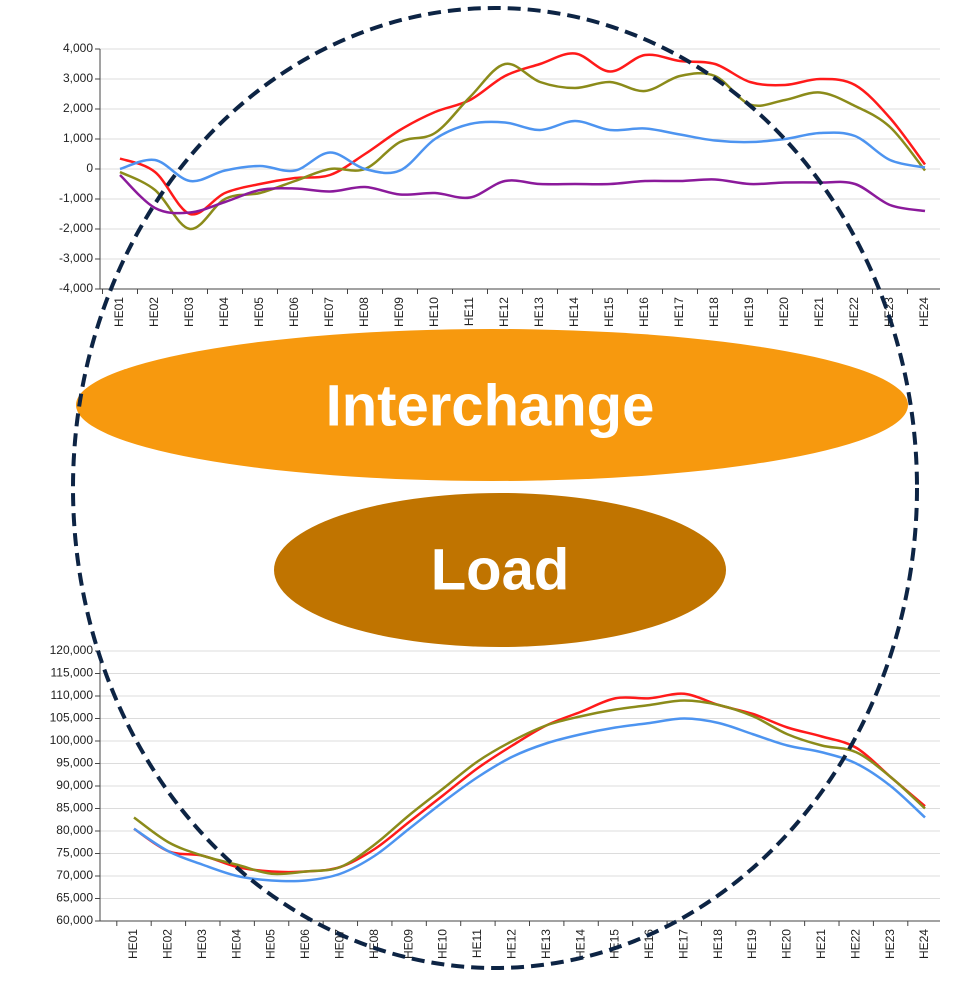 The image size is (972, 984). I want to click on y-tick-label: 2,000, so click(78, 108).